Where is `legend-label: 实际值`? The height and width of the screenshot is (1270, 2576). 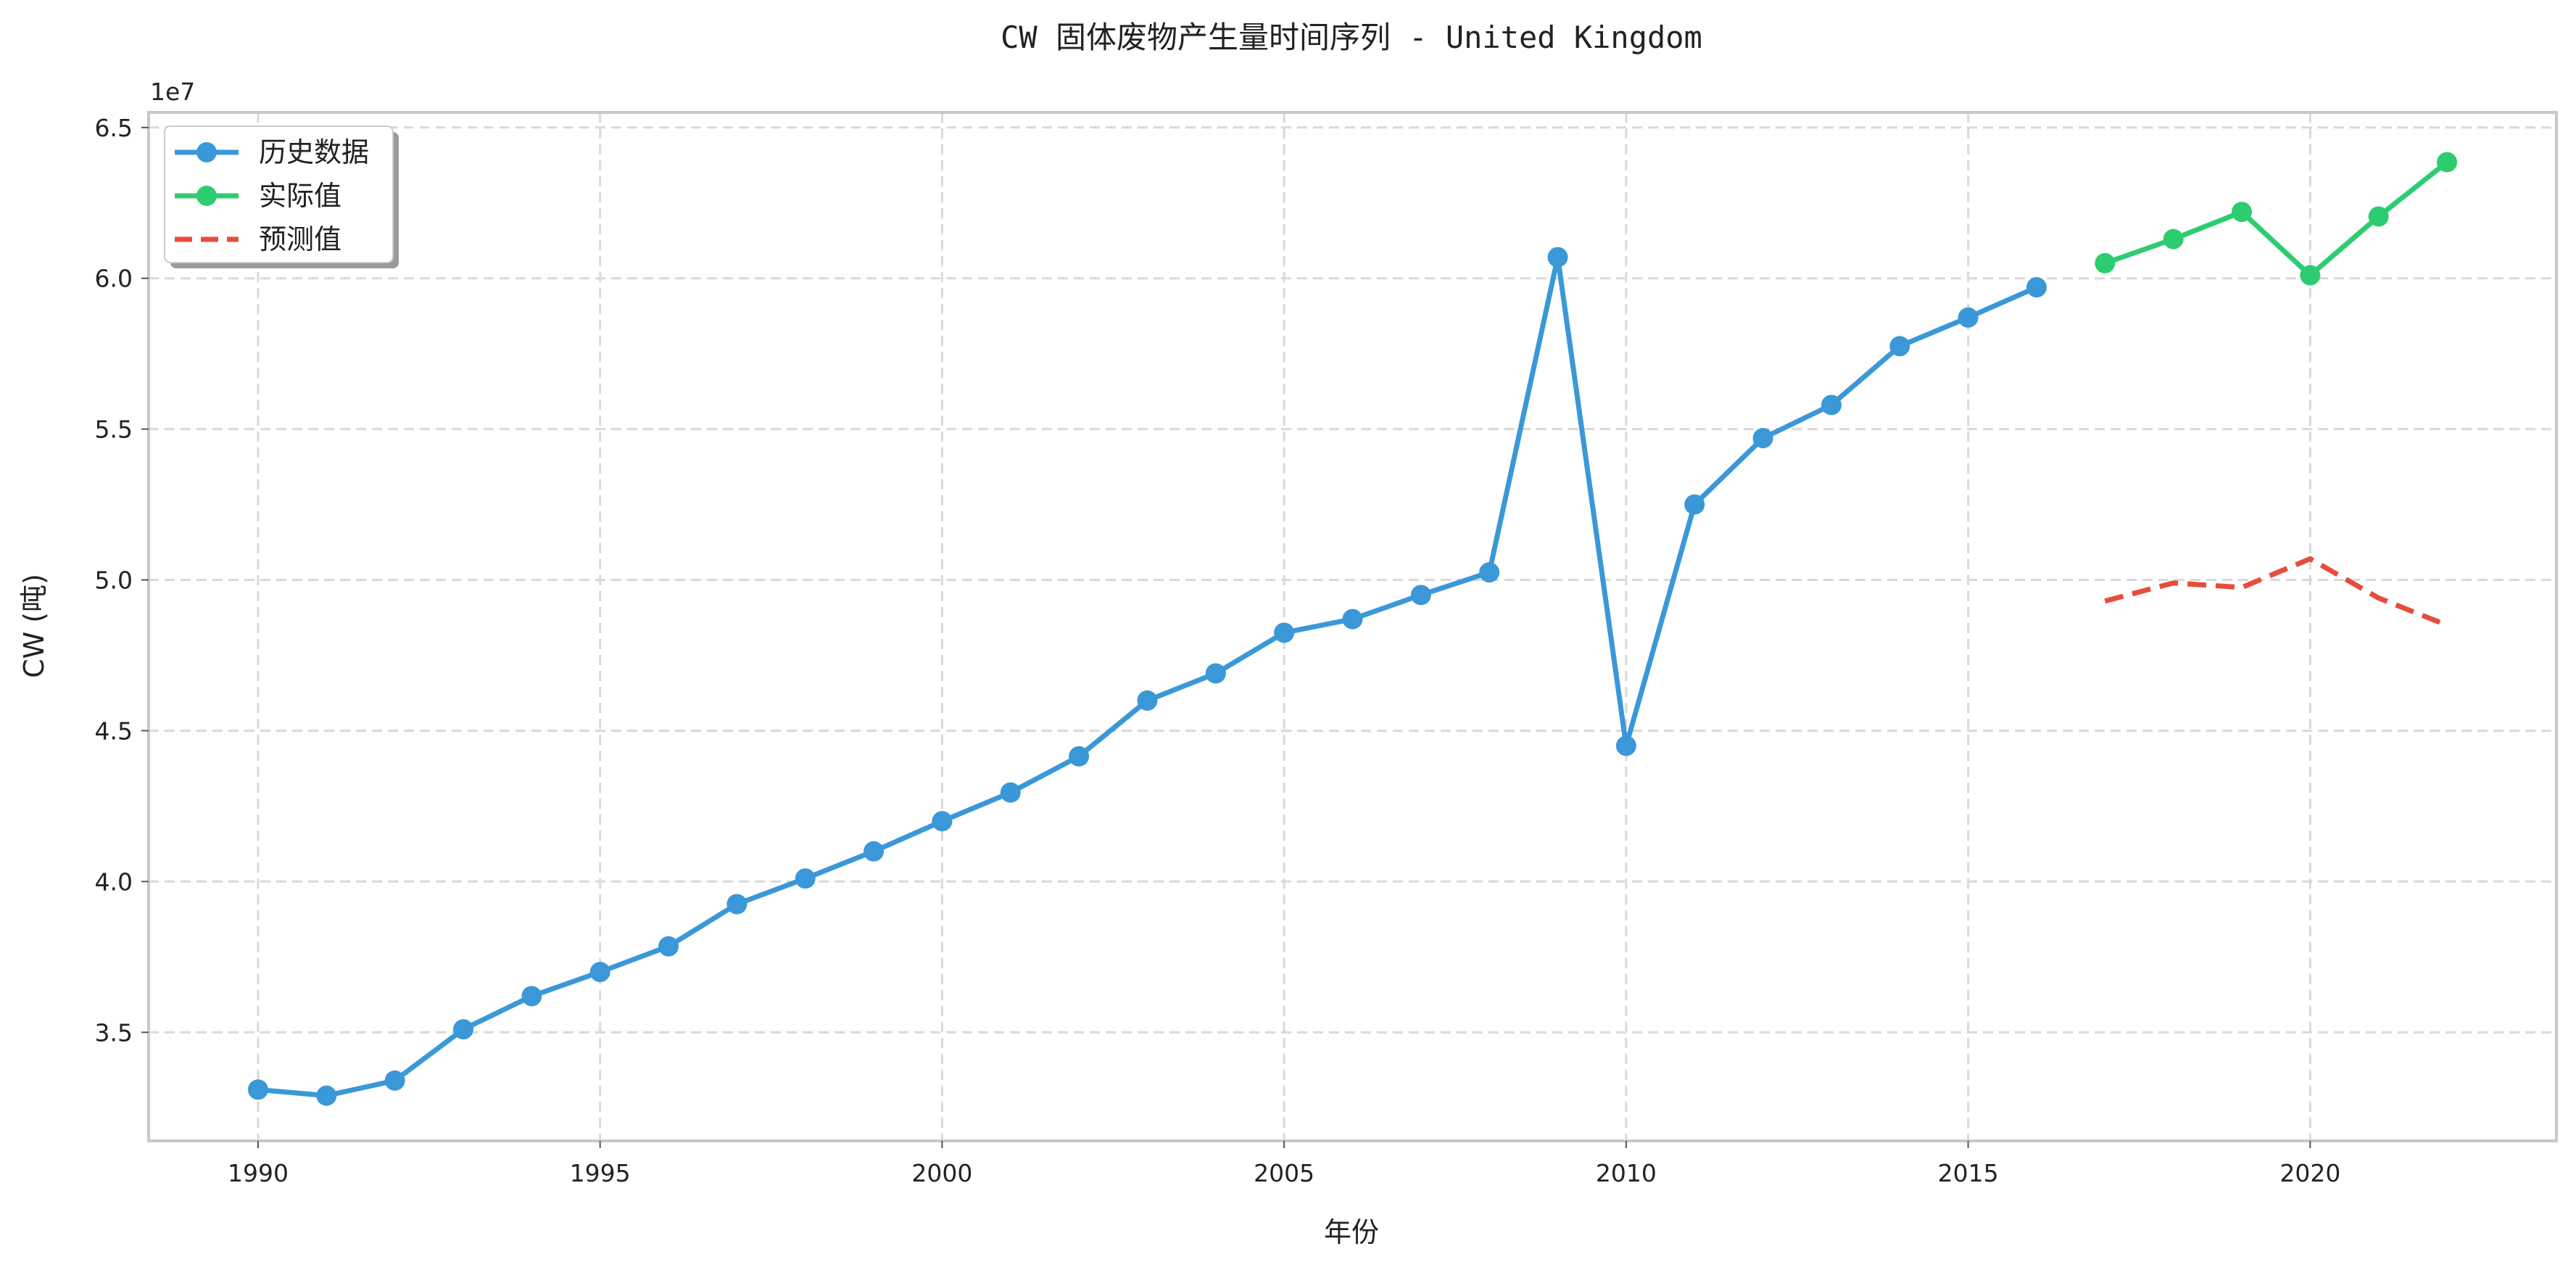
legend-label: 实际值 is located at coordinates (300, 196).